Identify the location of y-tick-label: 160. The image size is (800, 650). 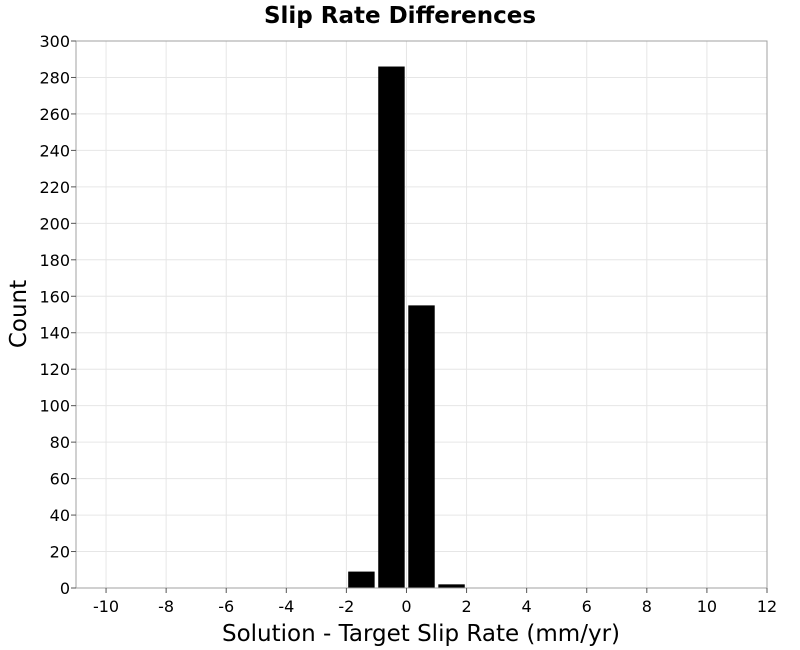
(54, 296).